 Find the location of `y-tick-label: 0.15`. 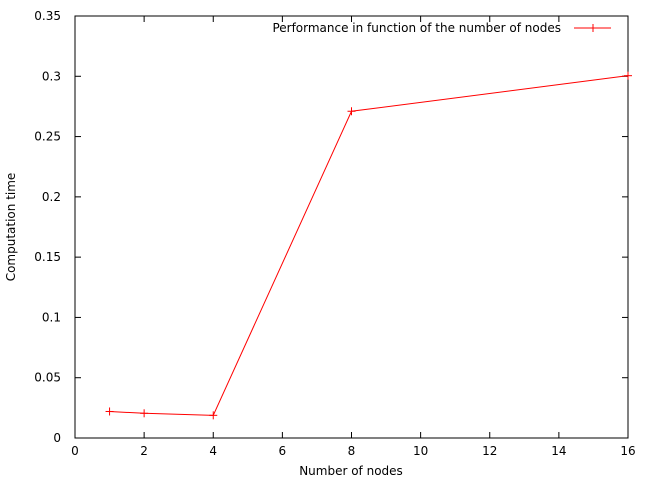

y-tick-label: 0.15 is located at coordinates (47, 257).